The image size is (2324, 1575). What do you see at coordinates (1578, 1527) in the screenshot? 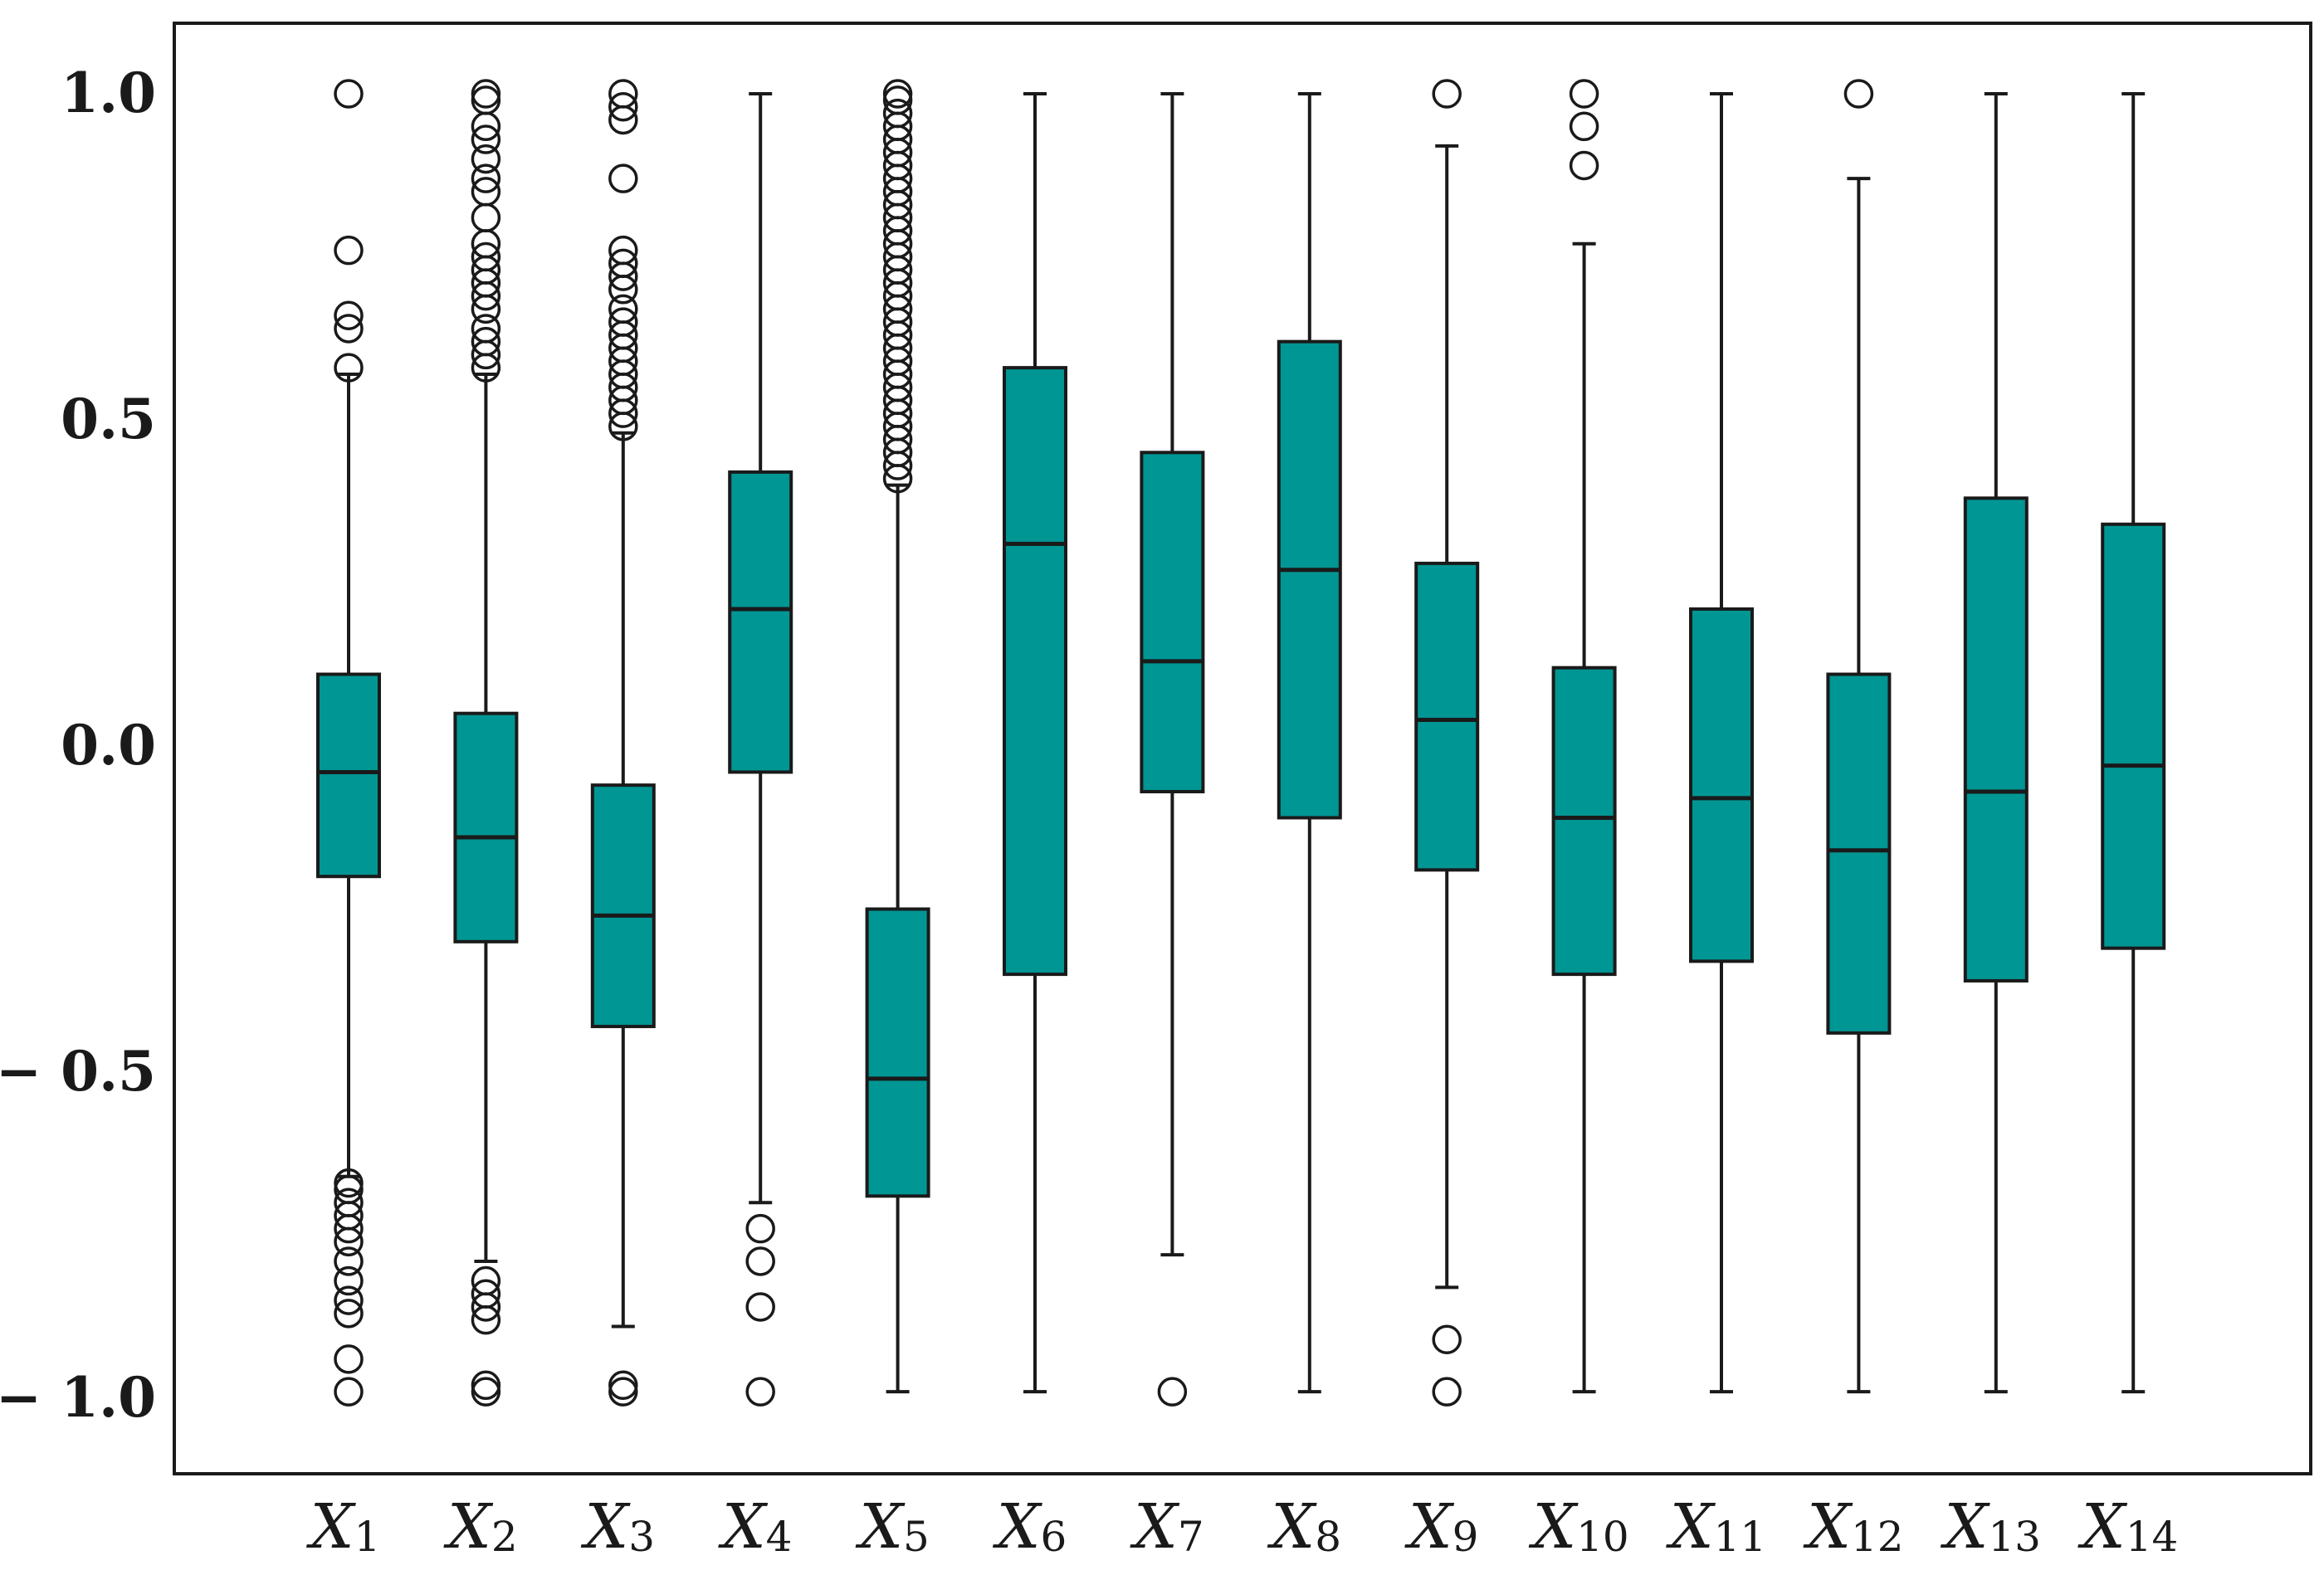
I see `x-tick-label: X10` at bounding box center [1578, 1527].